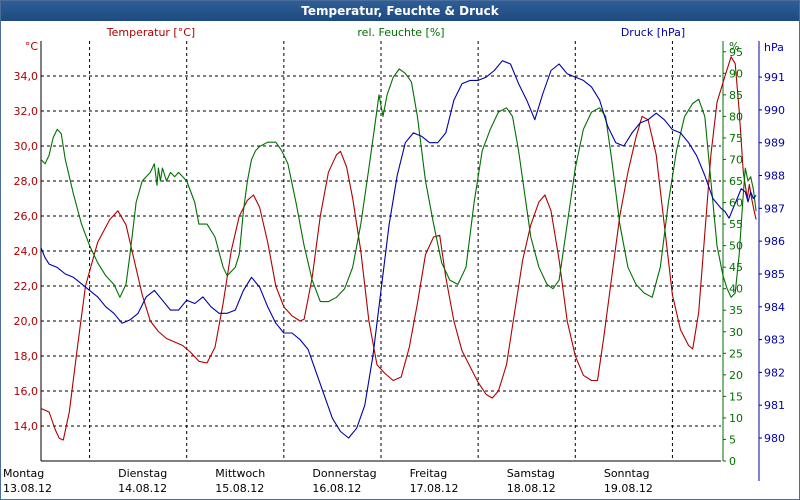 The height and width of the screenshot is (500, 800). Describe the element at coordinates (142, 488) in the screenshot. I see `x-tick-date-label: 14.08.12` at that location.